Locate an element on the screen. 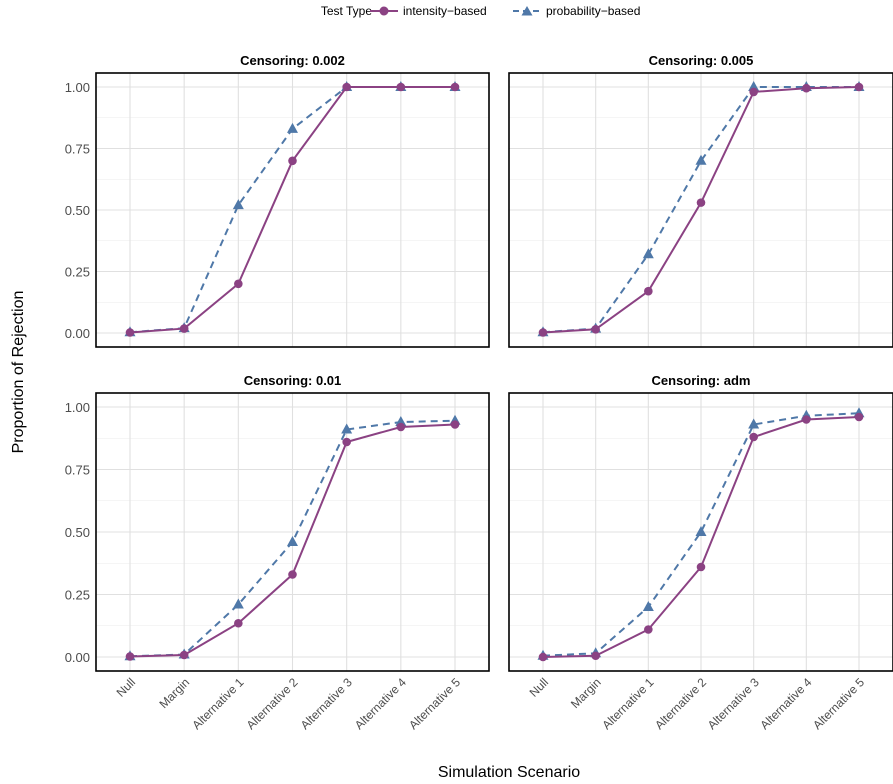 This screenshot has width=893, height=784. panel-title: Censoring: 0.01 is located at coordinates (293, 380).